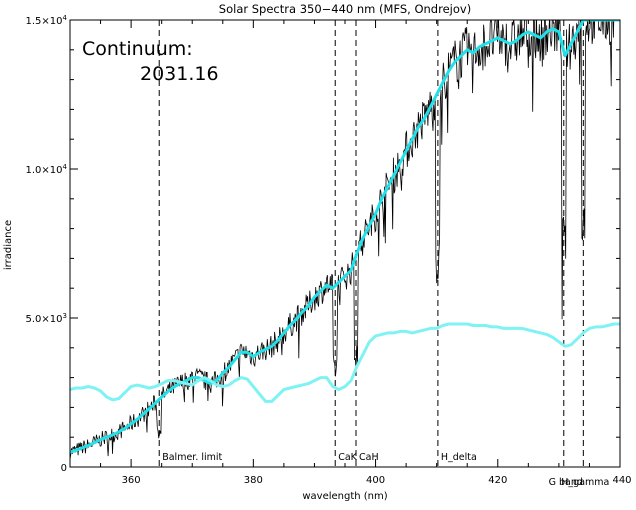 The width and height of the screenshot is (636, 510). What do you see at coordinates (369, 457) in the screenshot?
I see `reference-line-label: CaH` at bounding box center [369, 457].